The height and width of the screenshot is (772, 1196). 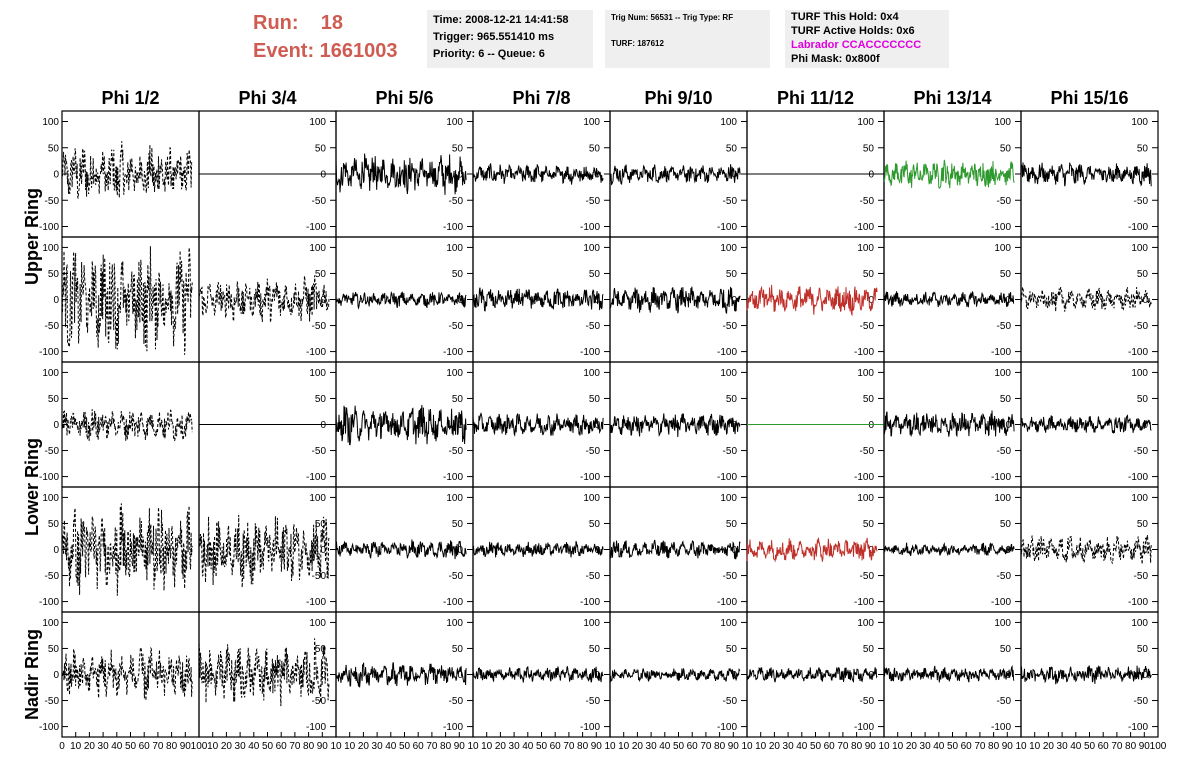 What do you see at coordinates (501, 20) in the screenshot?
I see `time-text: Time: 2008-12-21 14:41:58` at bounding box center [501, 20].